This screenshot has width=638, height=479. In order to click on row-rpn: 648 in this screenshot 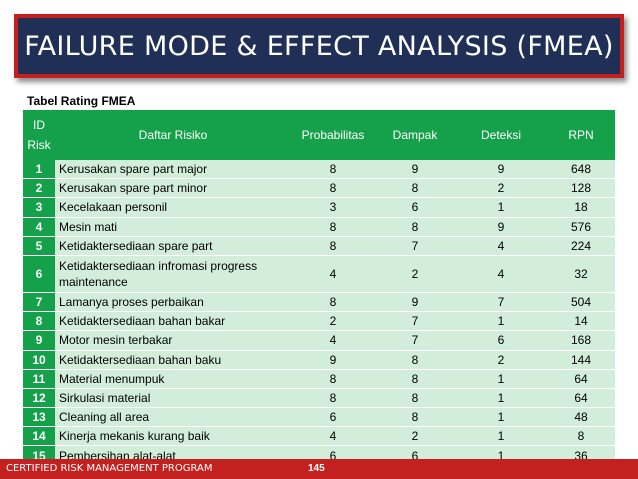, I will do `click(581, 170)`.